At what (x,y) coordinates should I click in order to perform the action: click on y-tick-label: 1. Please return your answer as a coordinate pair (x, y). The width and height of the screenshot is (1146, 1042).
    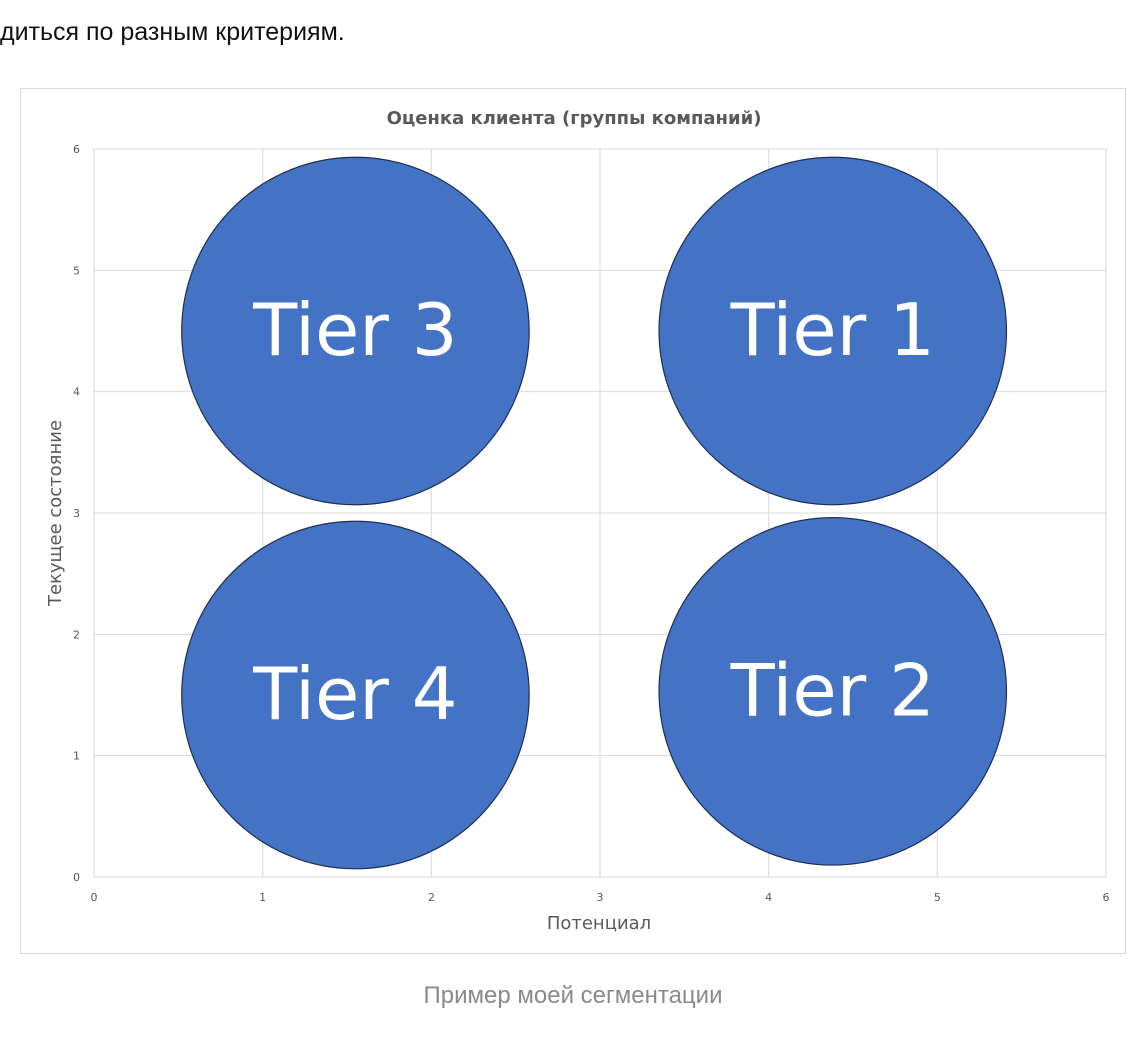
    Looking at the image, I should click on (76, 756).